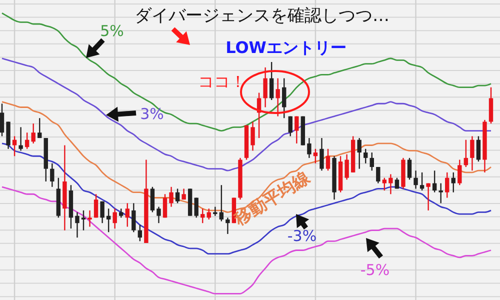 The height and width of the screenshot is (300, 500). What do you see at coordinates (112, 31) in the screenshot?
I see `series-label: 5%` at bounding box center [112, 31].